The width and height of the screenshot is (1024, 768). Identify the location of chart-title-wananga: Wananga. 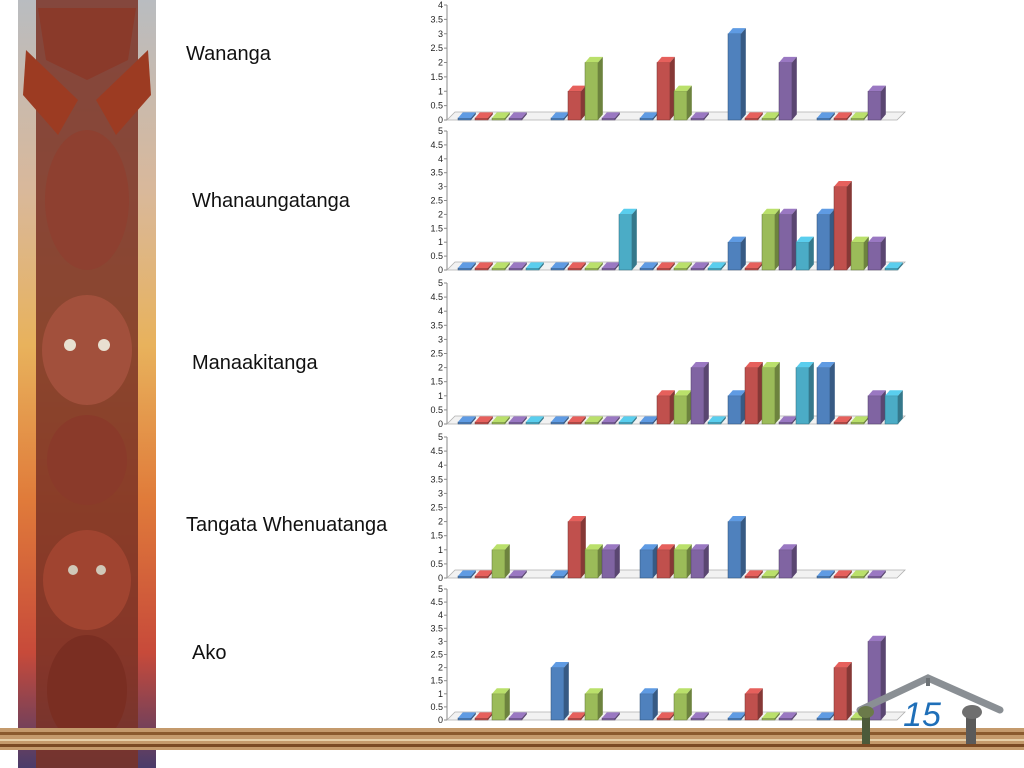
(228, 54).